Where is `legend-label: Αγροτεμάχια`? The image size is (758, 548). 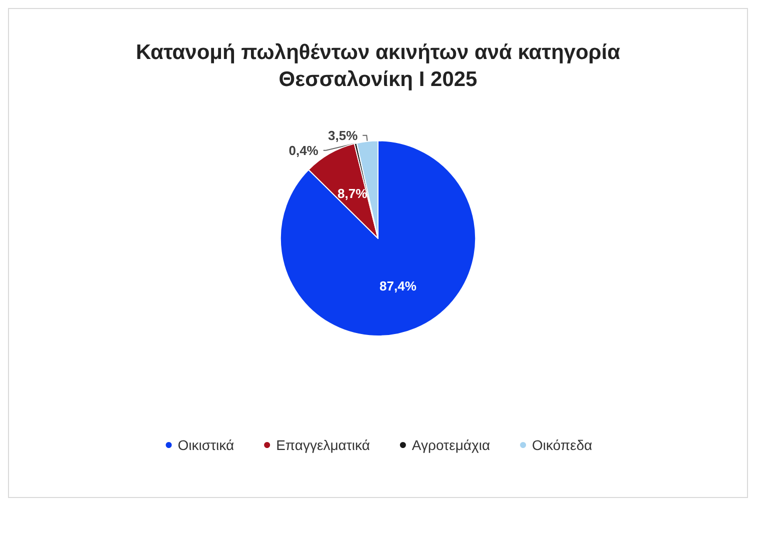
legend-label: Αγροτεμάχια is located at coordinates (451, 445).